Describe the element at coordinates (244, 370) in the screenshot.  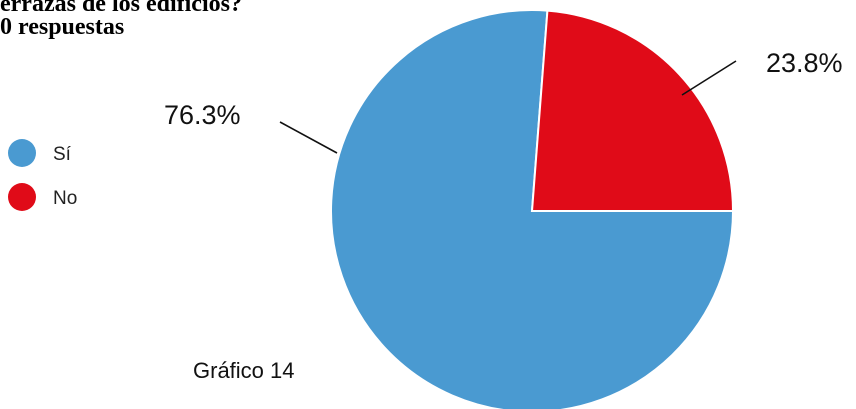
I see `chart-caption: Gráfico 14` at that location.